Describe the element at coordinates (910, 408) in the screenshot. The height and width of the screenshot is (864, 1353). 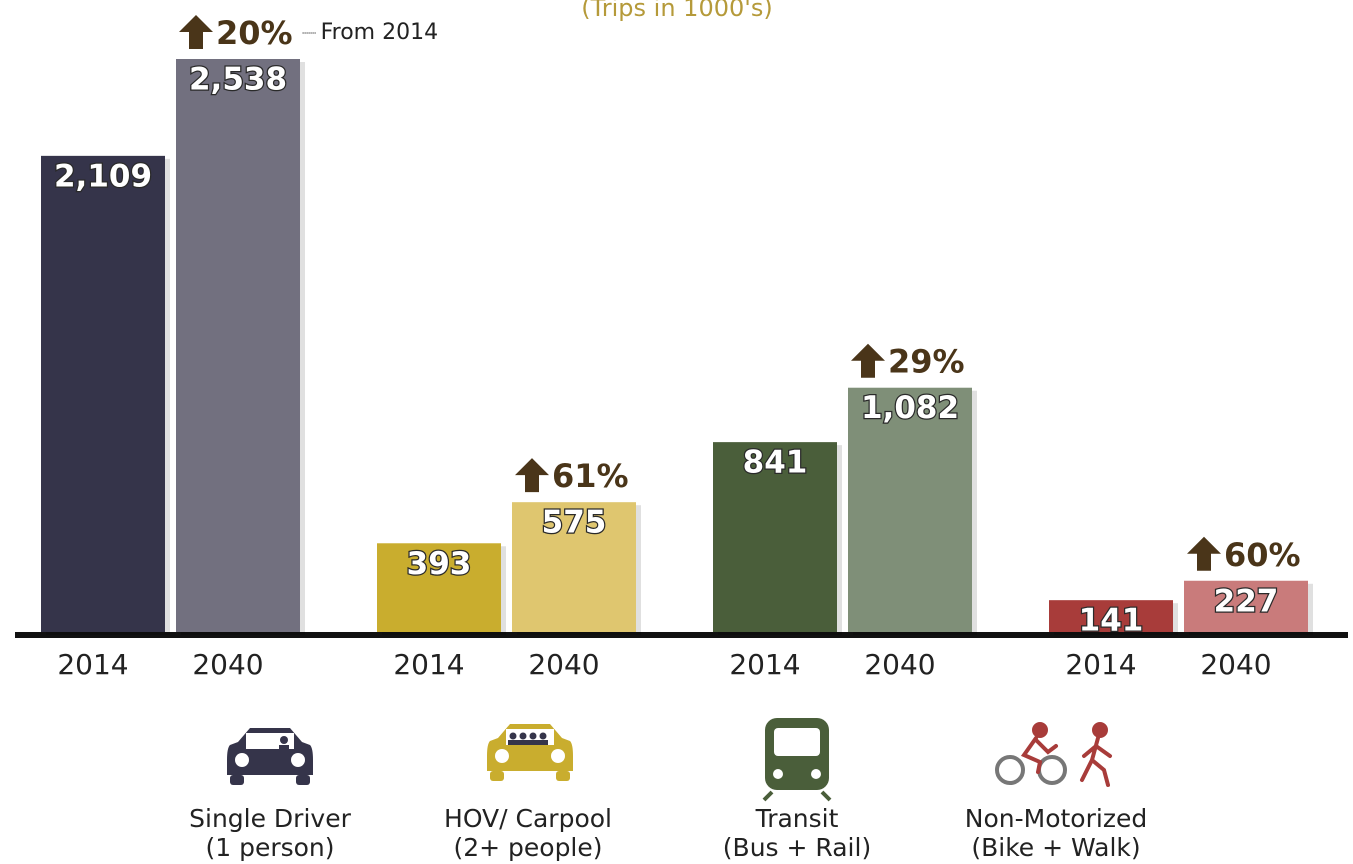
I see `value-label: 1,082` at that location.